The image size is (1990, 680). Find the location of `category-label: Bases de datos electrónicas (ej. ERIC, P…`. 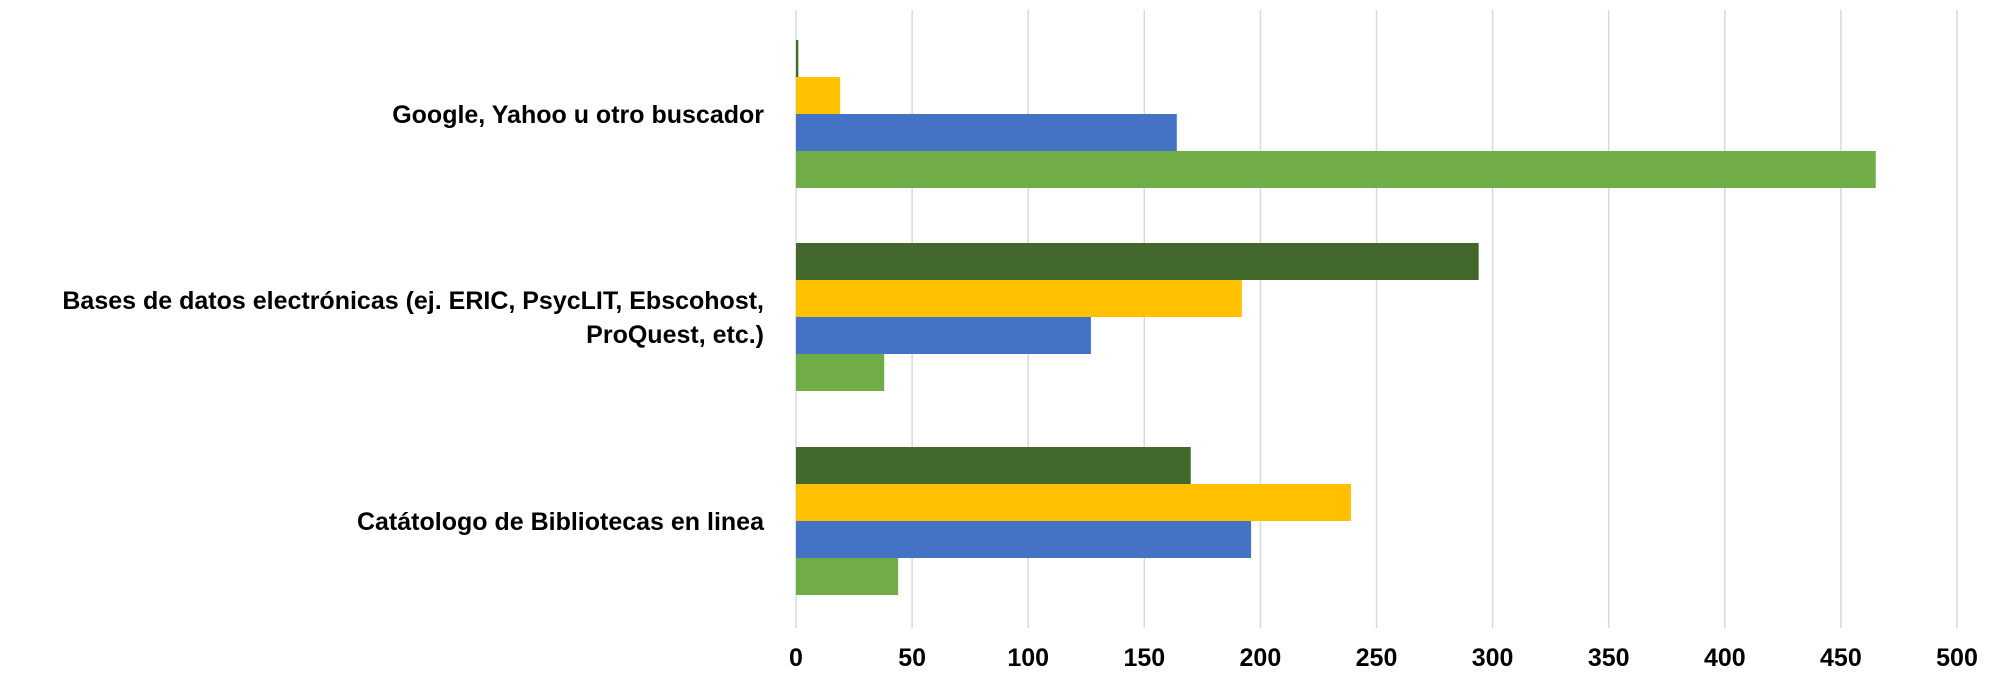

category-label: Bases de datos electrónicas (ej. ERIC, P… is located at coordinates (413, 301).